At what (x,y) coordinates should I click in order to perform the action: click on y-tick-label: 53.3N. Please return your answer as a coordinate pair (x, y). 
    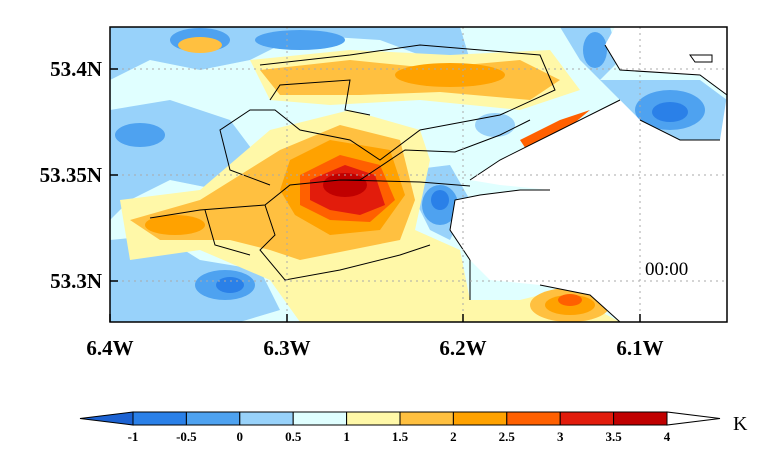
    Looking at the image, I should click on (76, 281).